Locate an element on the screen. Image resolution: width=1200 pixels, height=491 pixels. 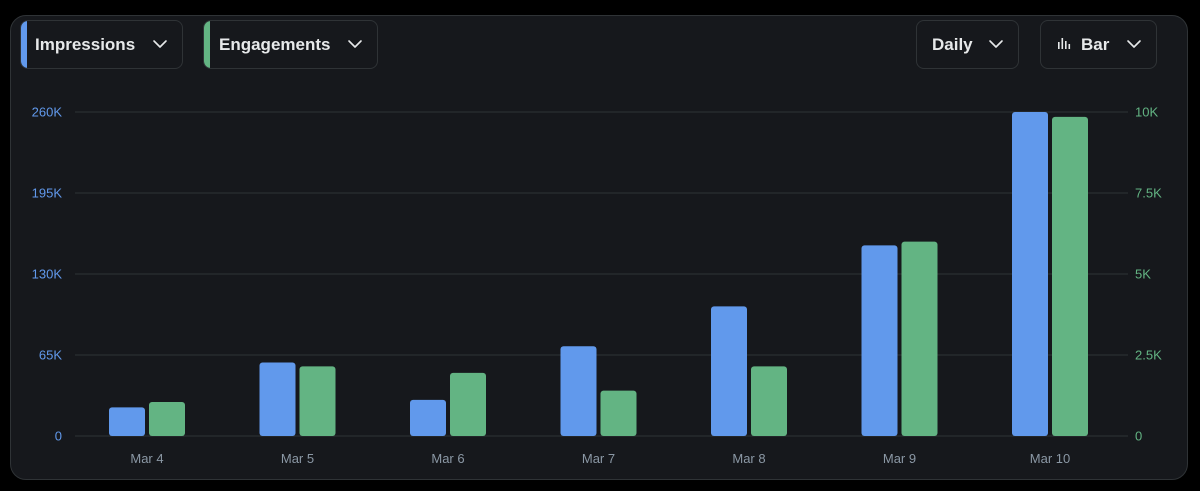
engagements-metric-dropdown: Engagements is located at coordinates (290, 44).